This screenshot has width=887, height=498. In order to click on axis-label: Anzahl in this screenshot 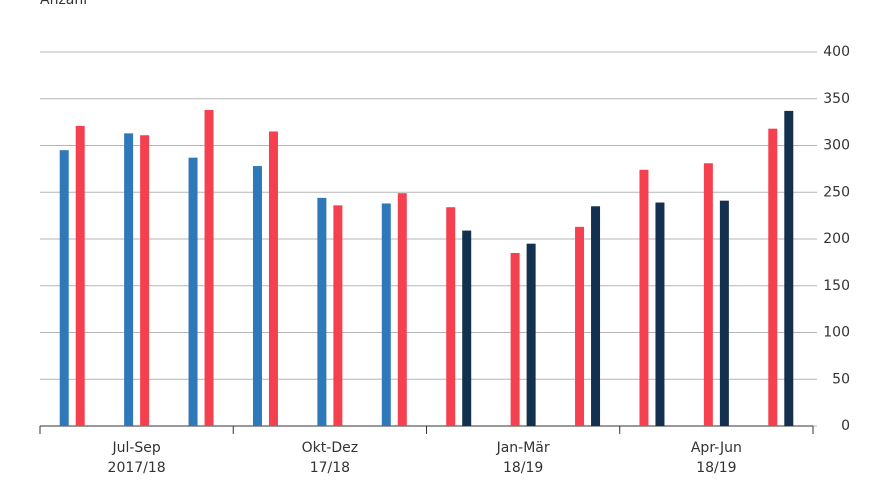, I will do `click(63, 4)`.